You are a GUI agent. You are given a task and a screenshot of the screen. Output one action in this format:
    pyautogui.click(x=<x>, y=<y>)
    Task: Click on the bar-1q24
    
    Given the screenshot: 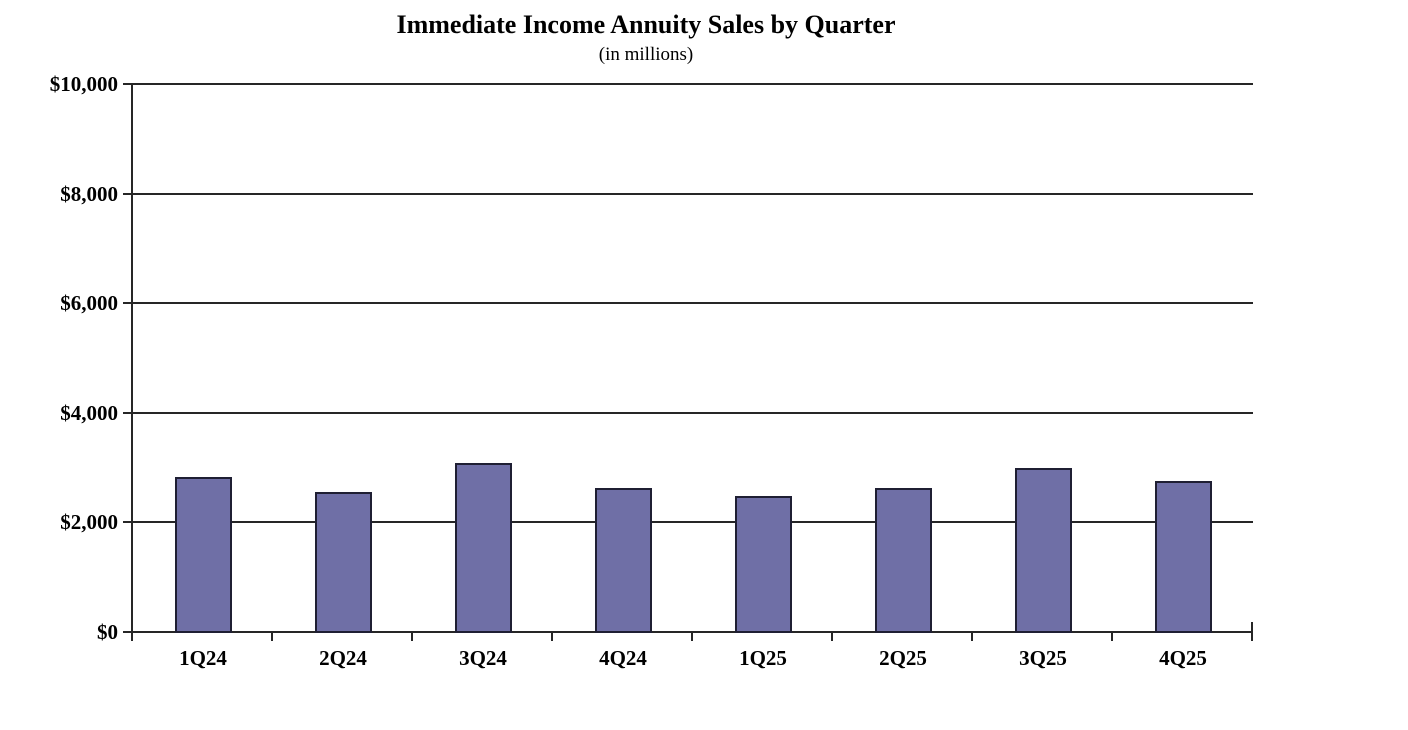 What is the action you would take?
    pyautogui.click(x=203, y=555)
    